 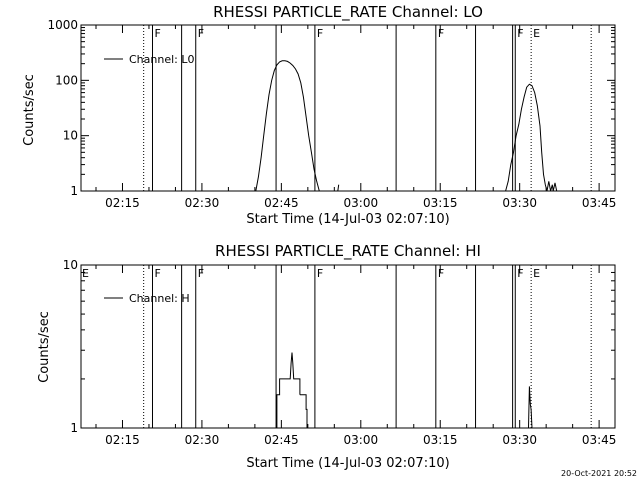 I want to click on lo-y-tick-label-0: 1, so click(x=74, y=191).